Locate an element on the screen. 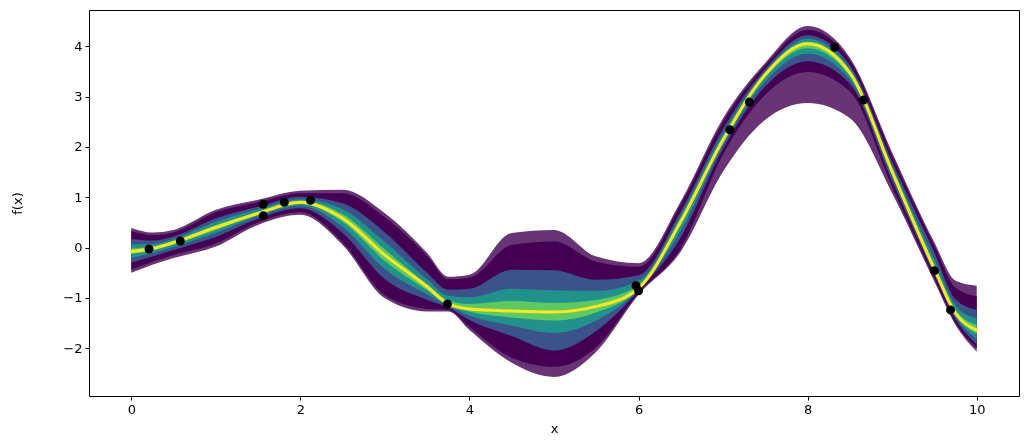 This screenshot has width=1028, height=448. y-tick-label: 2 is located at coordinates (78, 147).